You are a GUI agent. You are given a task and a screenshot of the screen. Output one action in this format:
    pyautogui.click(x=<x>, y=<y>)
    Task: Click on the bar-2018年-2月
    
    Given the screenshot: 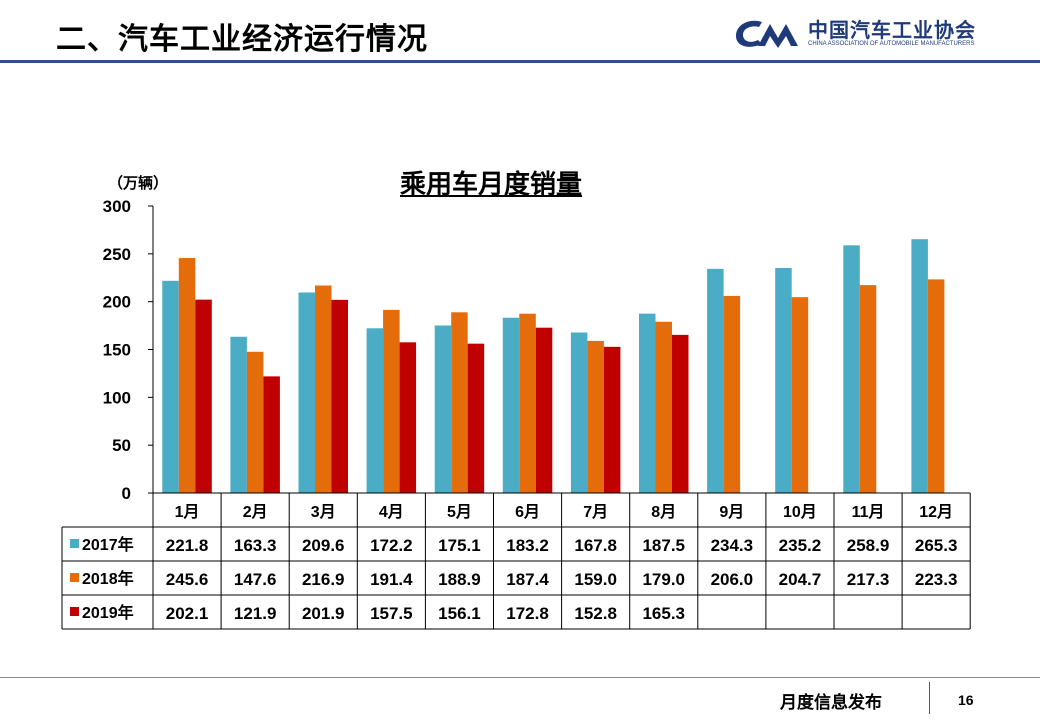 What is the action you would take?
    pyautogui.click(x=255, y=422)
    